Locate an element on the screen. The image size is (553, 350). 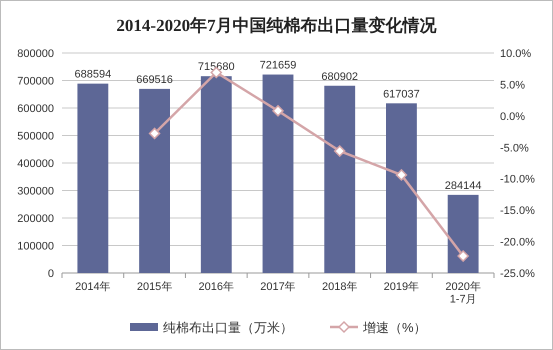
y-tick-label: 100000 is located at coordinates (35, 246).